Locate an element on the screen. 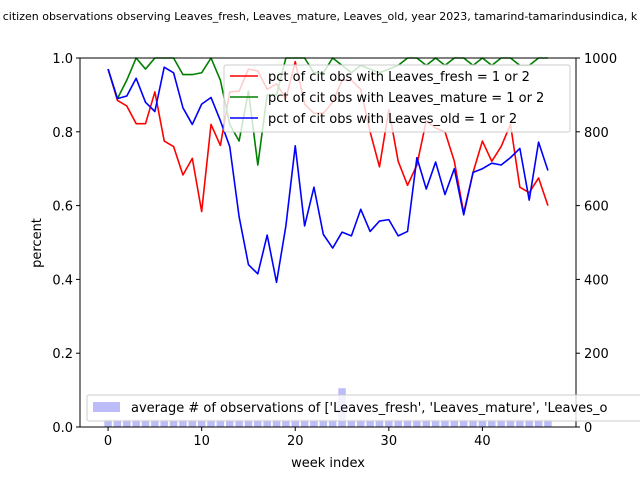  bar-legend-swatch is located at coordinates (106, 407).